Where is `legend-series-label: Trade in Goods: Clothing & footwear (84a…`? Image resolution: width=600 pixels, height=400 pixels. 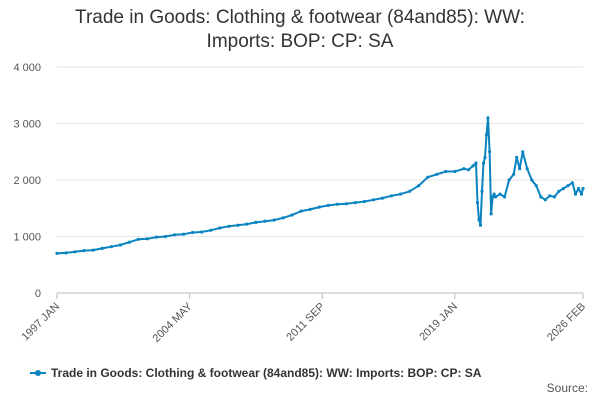
legend-series-label: Trade in Goods: Clothing & footwear (84a… is located at coordinates (266, 373).